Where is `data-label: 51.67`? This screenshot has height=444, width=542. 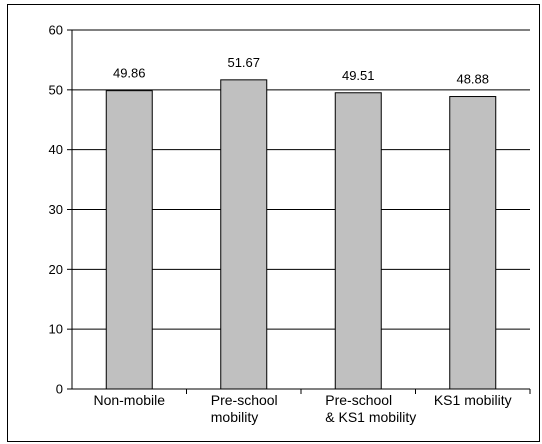 data-label: 51.67 is located at coordinates (243, 62).